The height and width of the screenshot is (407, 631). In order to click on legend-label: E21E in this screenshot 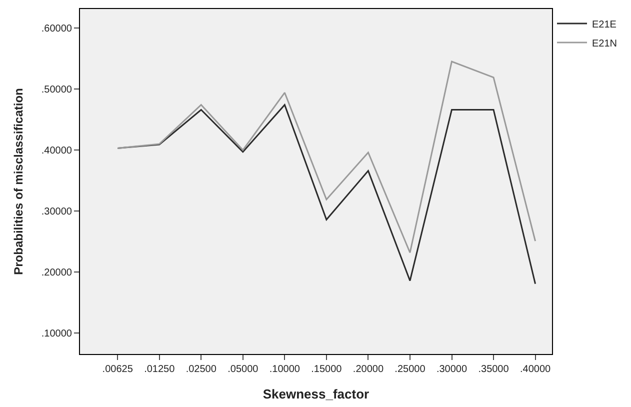, I will do `click(604, 24)`.